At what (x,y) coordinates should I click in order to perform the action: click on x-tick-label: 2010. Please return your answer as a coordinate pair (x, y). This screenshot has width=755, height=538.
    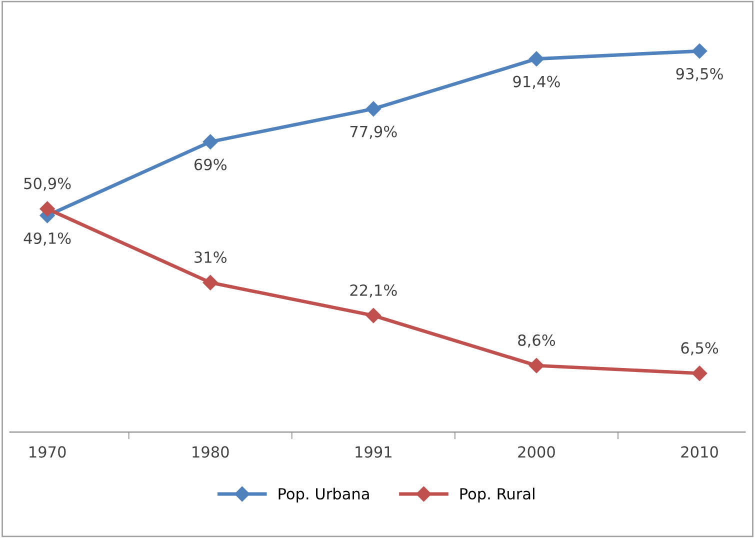
    Looking at the image, I should click on (699, 452).